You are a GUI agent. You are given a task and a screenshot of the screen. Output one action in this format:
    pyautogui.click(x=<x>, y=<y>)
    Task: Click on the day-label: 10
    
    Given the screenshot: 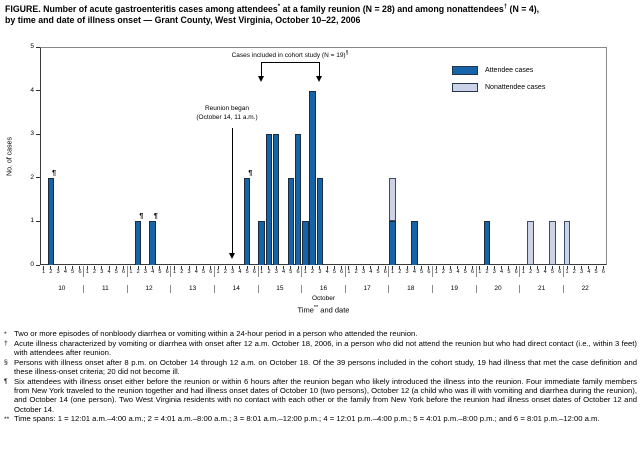 What is the action you would take?
    pyautogui.click(x=62, y=288)
    